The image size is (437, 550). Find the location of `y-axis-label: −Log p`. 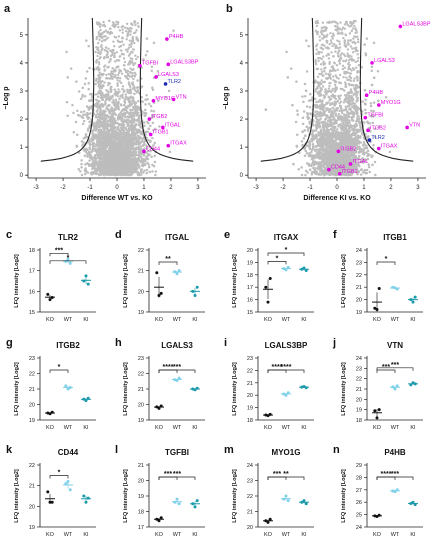

y-axis-label: −Log p is located at coordinates (6, 97).